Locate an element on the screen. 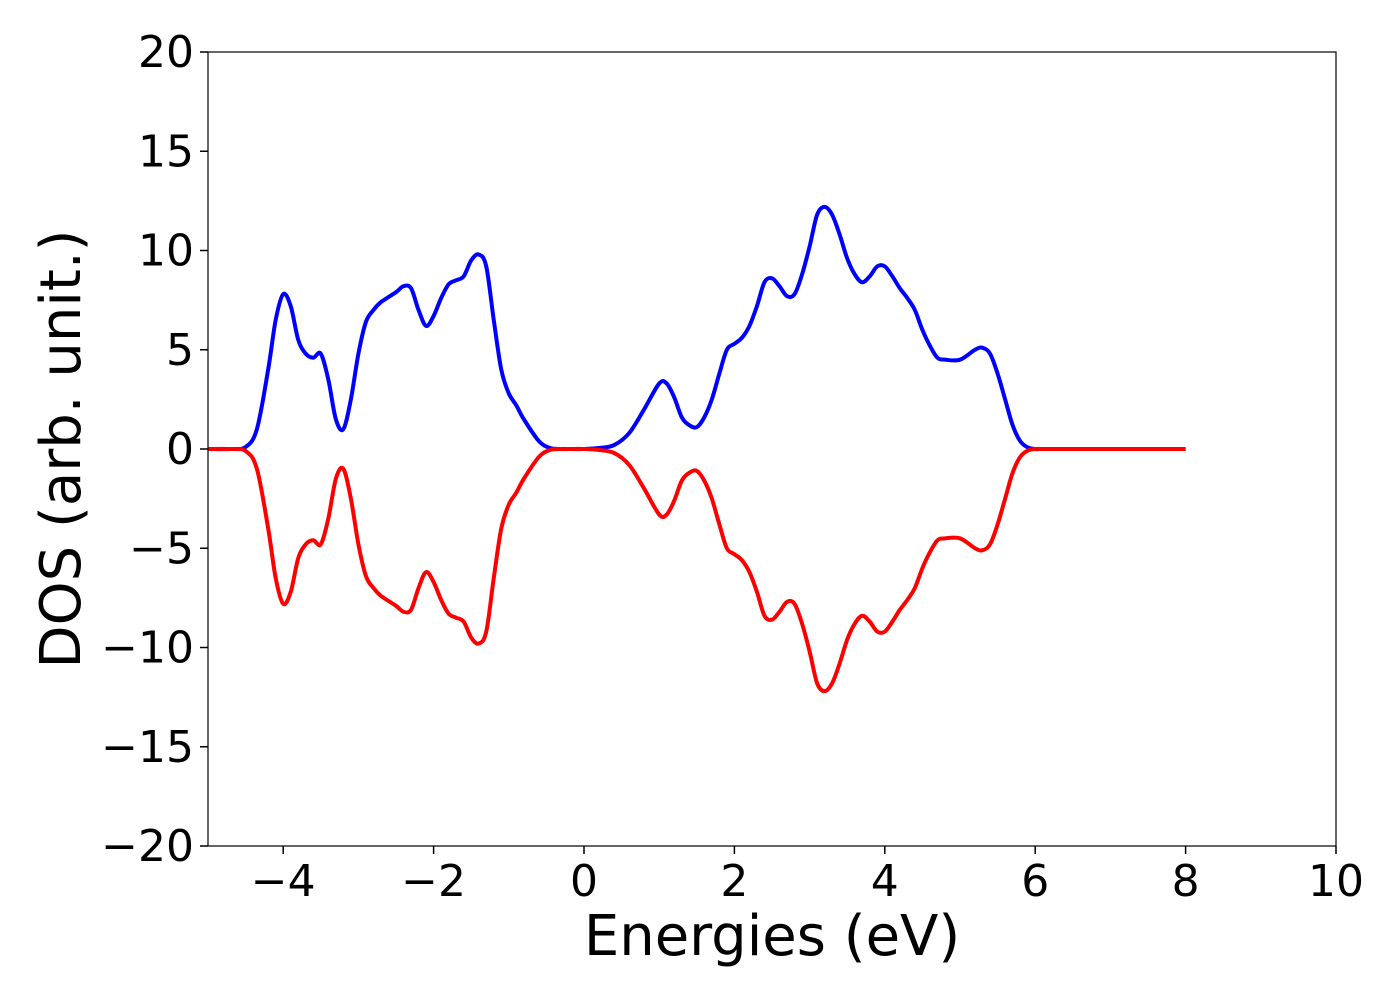 The height and width of the screenshot is (1000, 1400). y-tick-label: −5 is located at coordinates (161, 548).